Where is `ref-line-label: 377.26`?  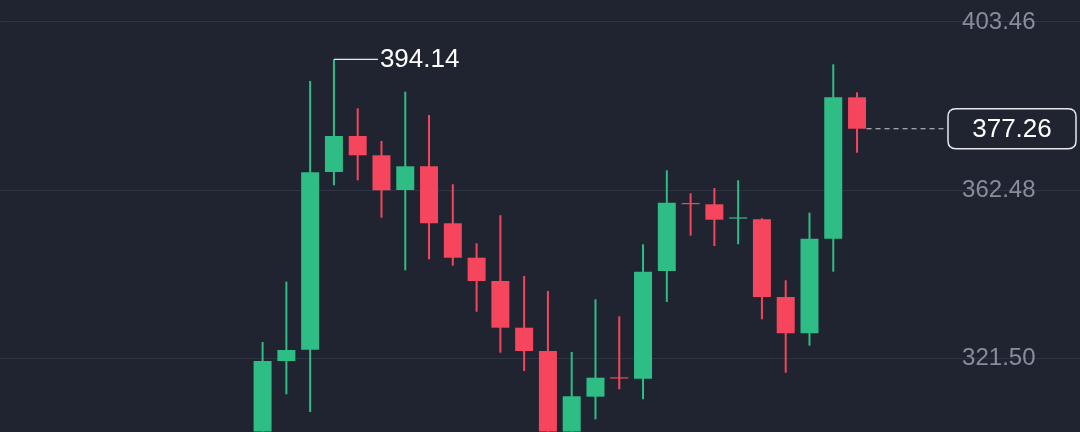 ref-line-label: 377.26 is located at coordinates (1012, 127).